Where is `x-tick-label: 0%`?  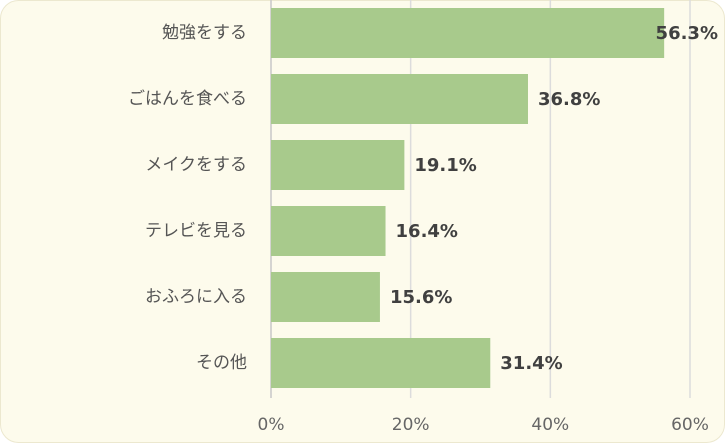
x-tick-label: 0% is located at coordinates (271, 425).